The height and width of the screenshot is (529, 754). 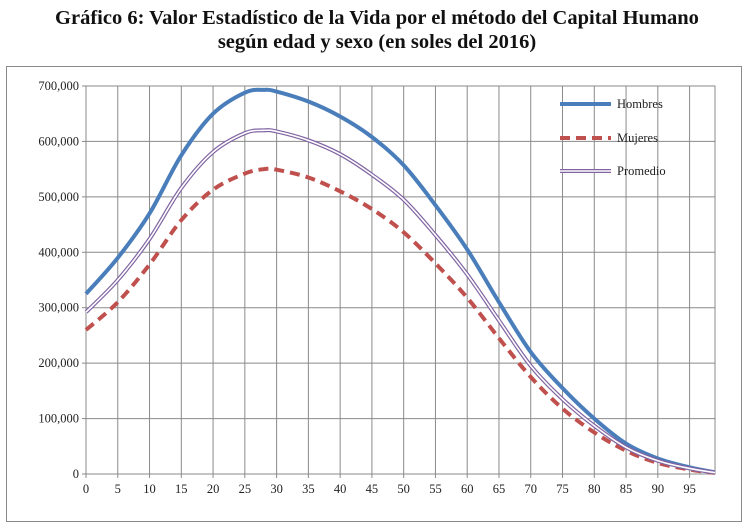 What do you see at coordinates (308, 489) in the screenshot?
I see `x-tick-label: 35` at bounding box center [308, 489].